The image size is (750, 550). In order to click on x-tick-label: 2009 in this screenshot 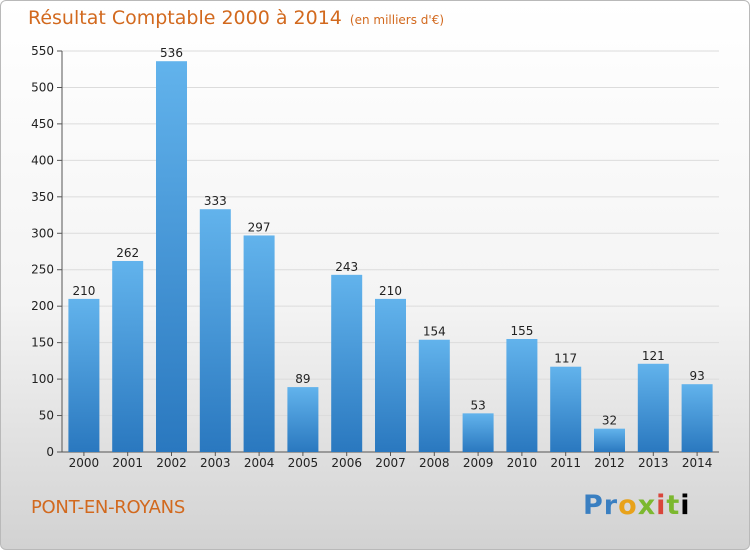, I will do `click(478, 463)`.